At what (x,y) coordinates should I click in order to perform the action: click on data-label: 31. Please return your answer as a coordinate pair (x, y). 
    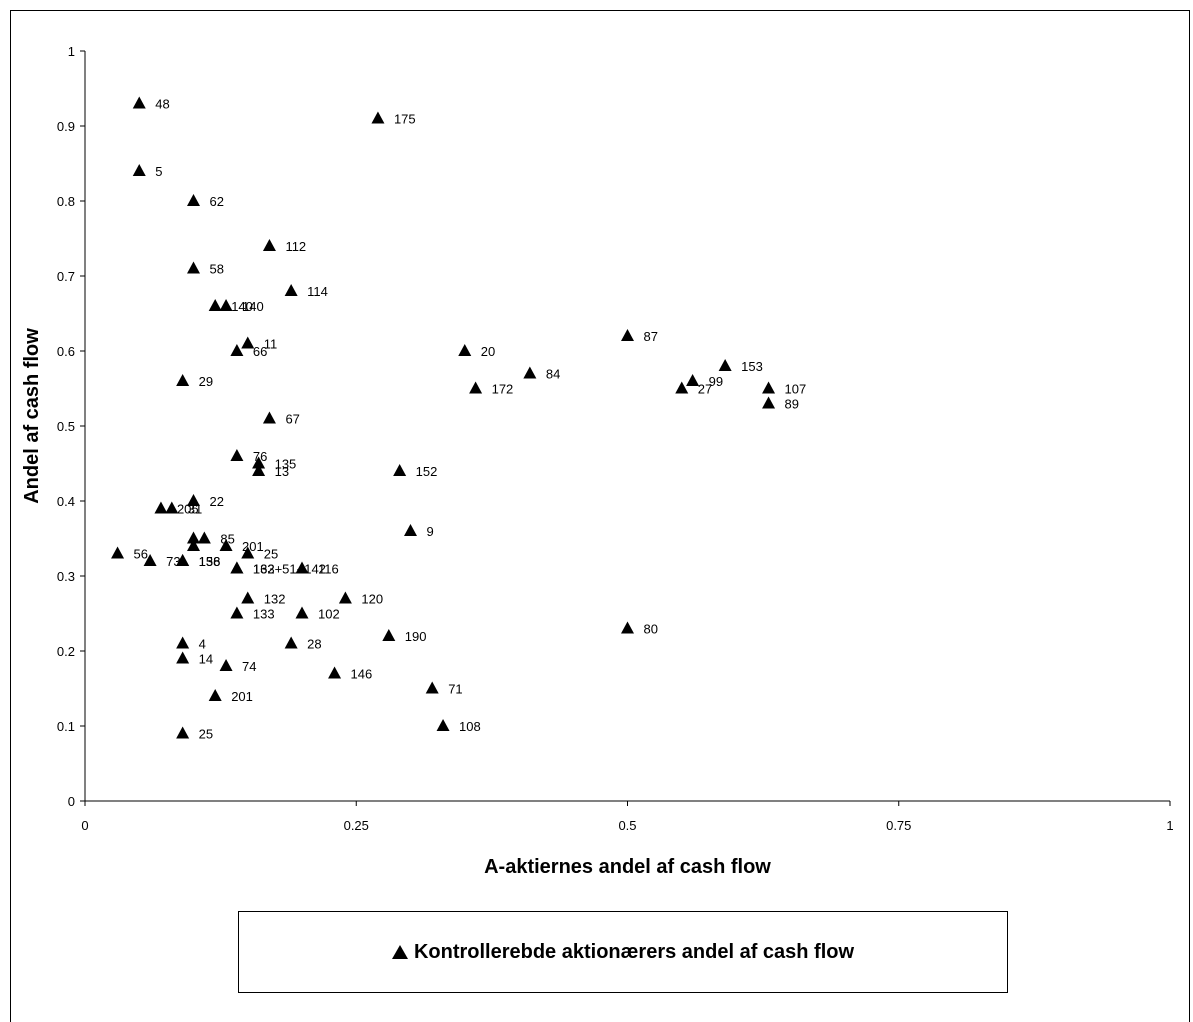
    Looking at the image, I should click on (195, 509).